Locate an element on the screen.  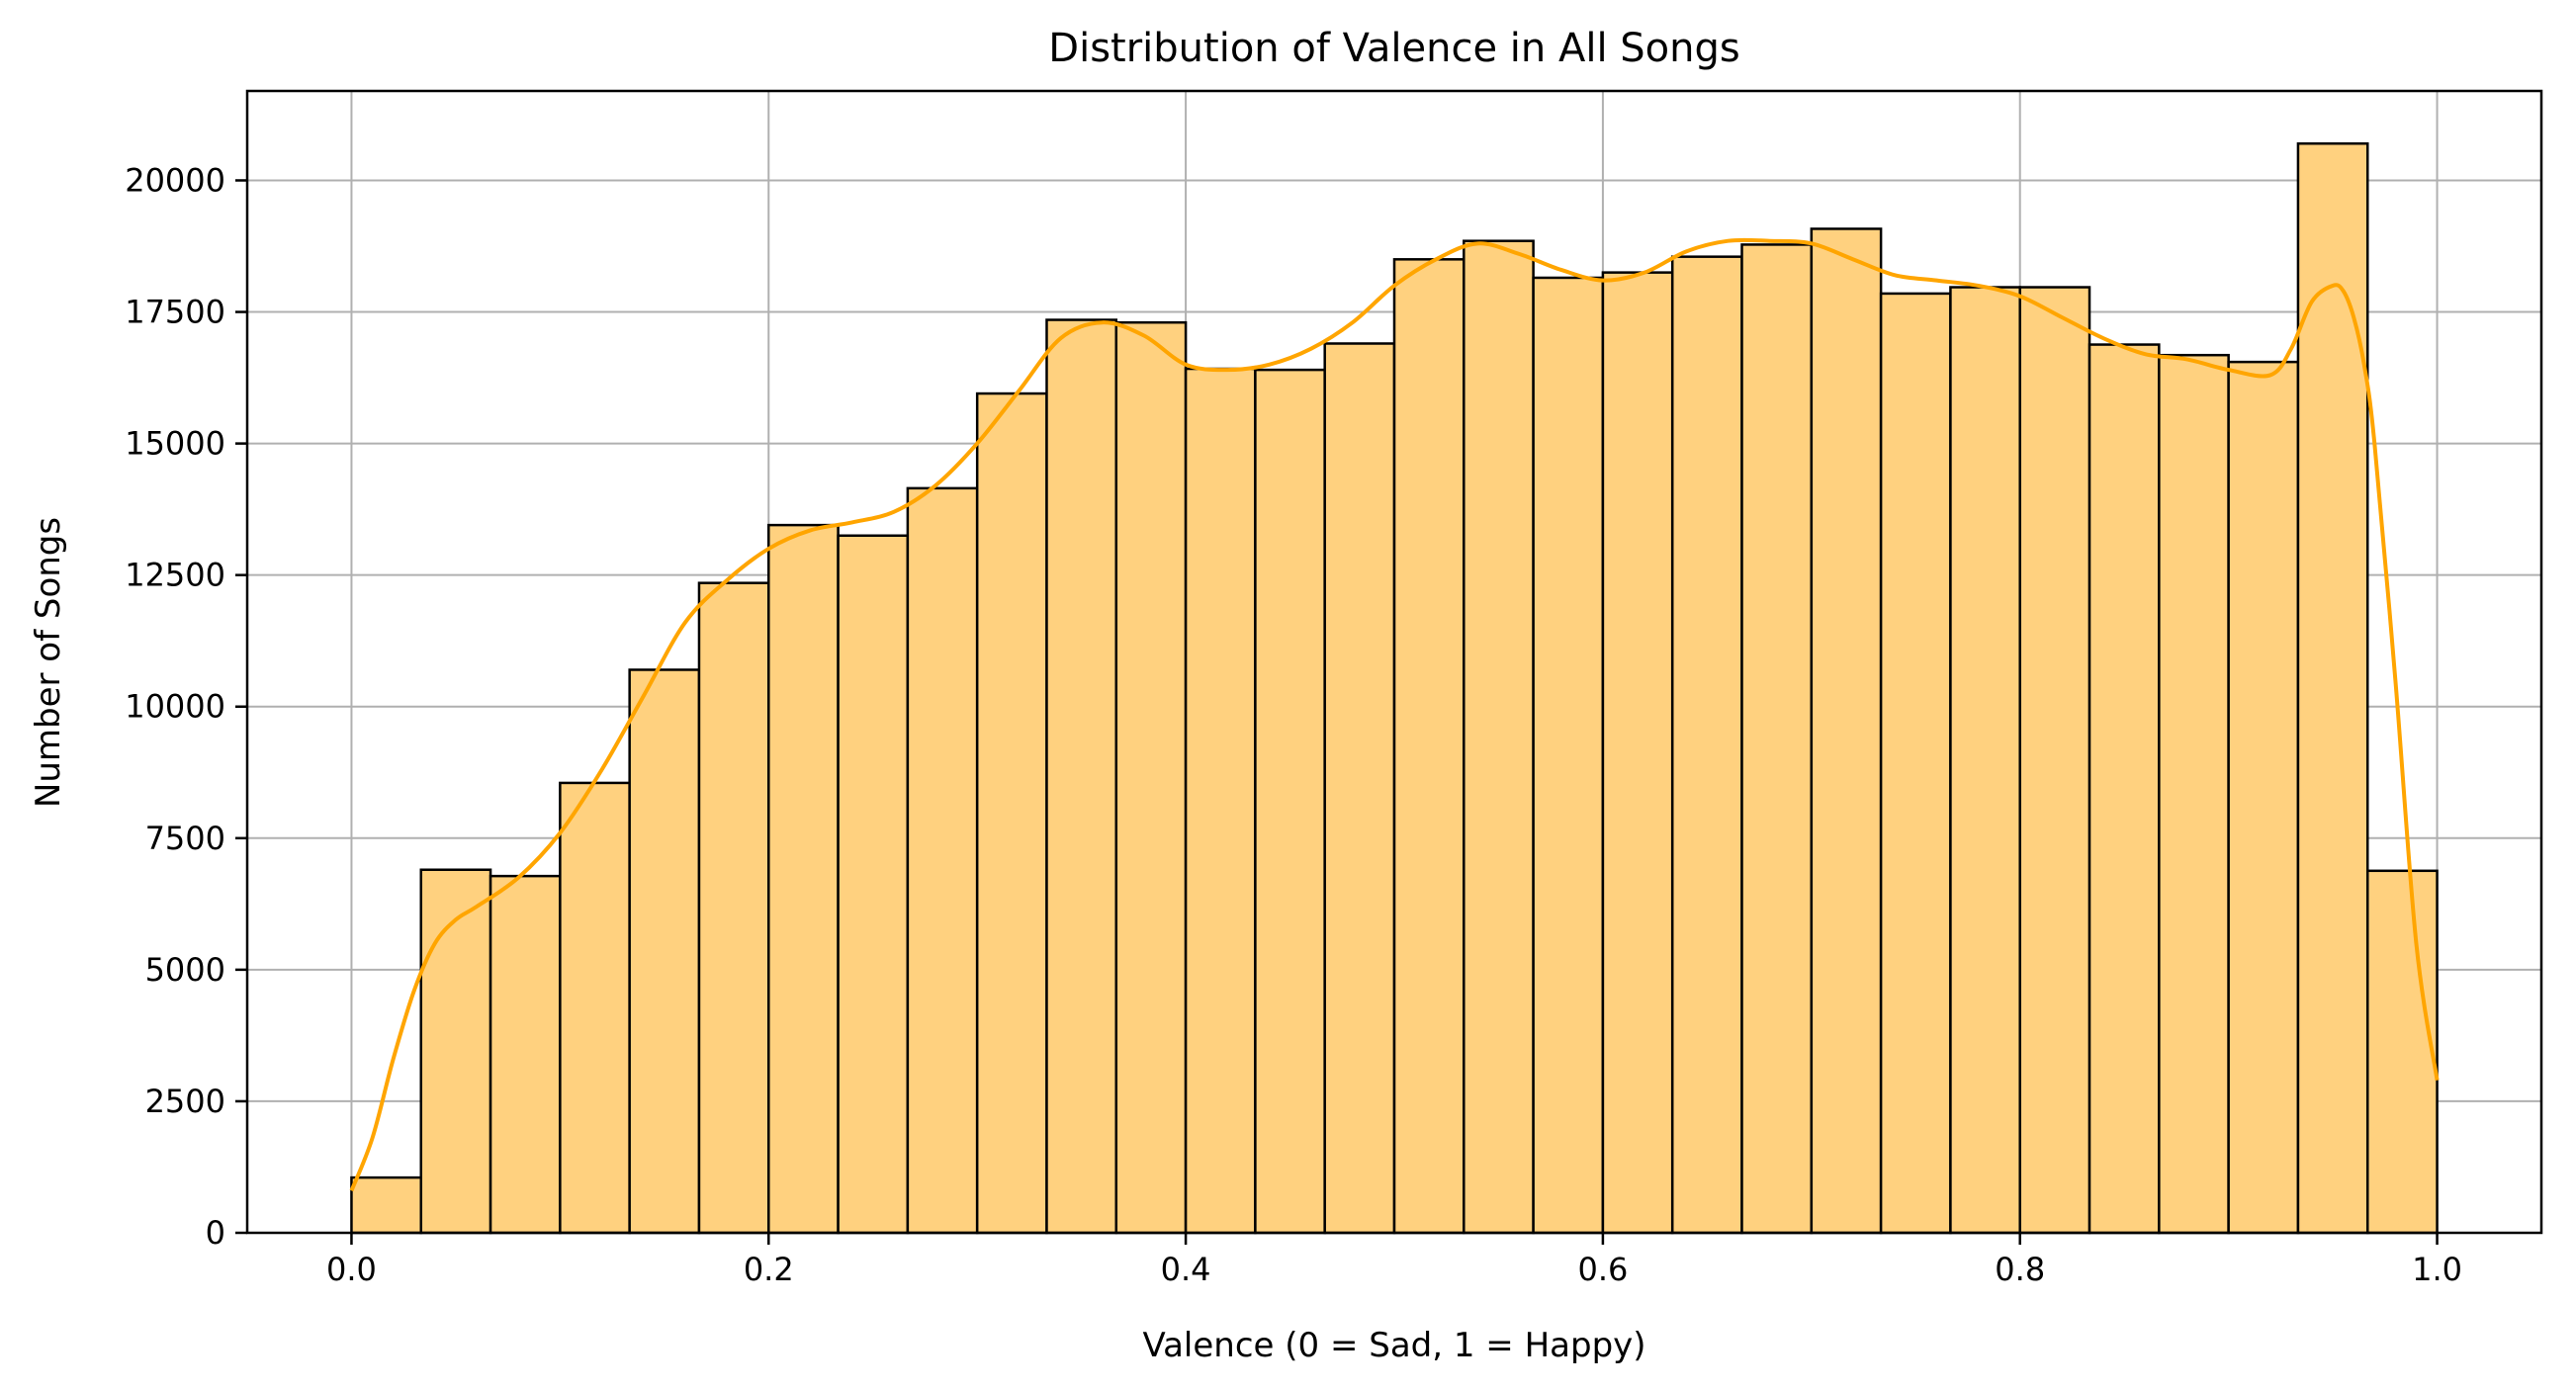
x-tick-label: 0.2 is located at coordinates (769, 1269).